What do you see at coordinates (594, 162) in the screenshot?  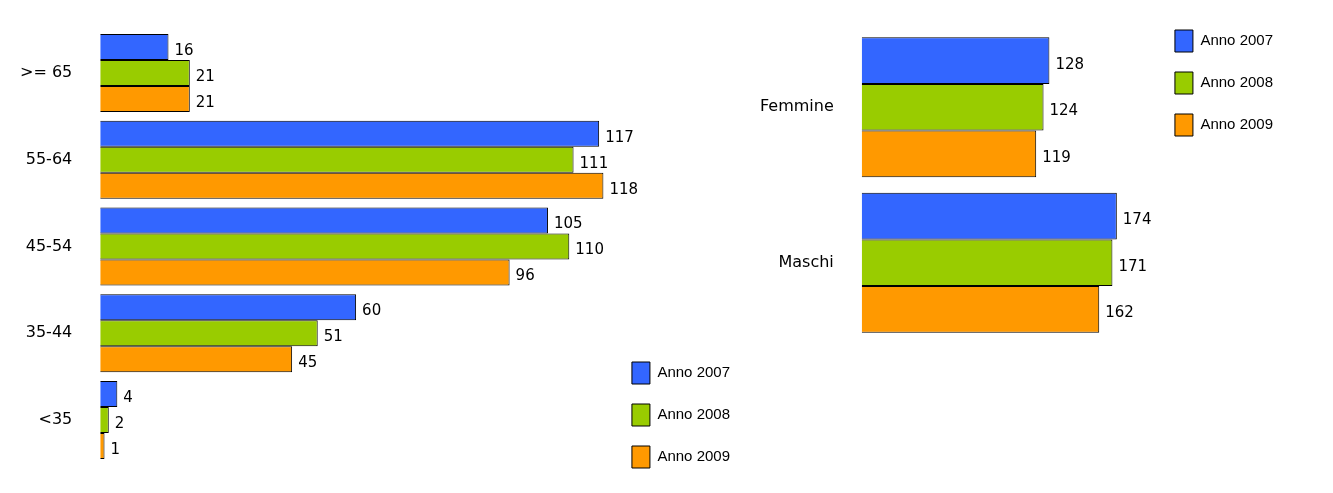 I see `data-label: 111` at bounding box center [594, 162].